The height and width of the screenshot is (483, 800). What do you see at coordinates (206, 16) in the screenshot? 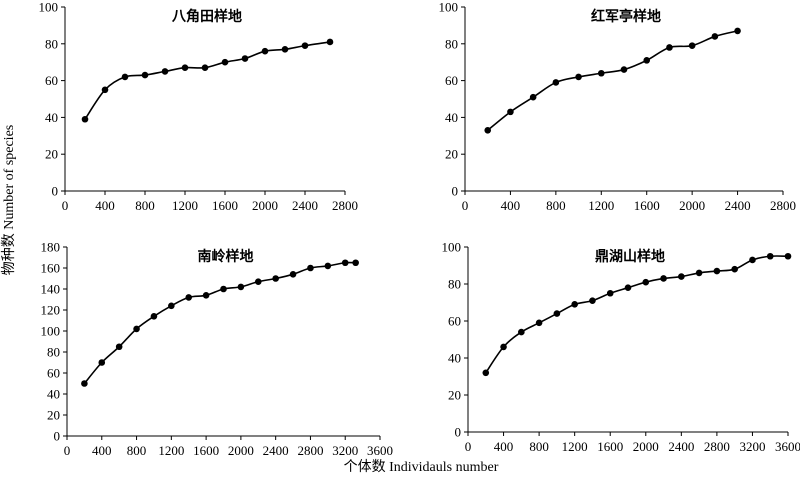
I see `panel-title: 八角田样地` at bounding box center [206, 16].